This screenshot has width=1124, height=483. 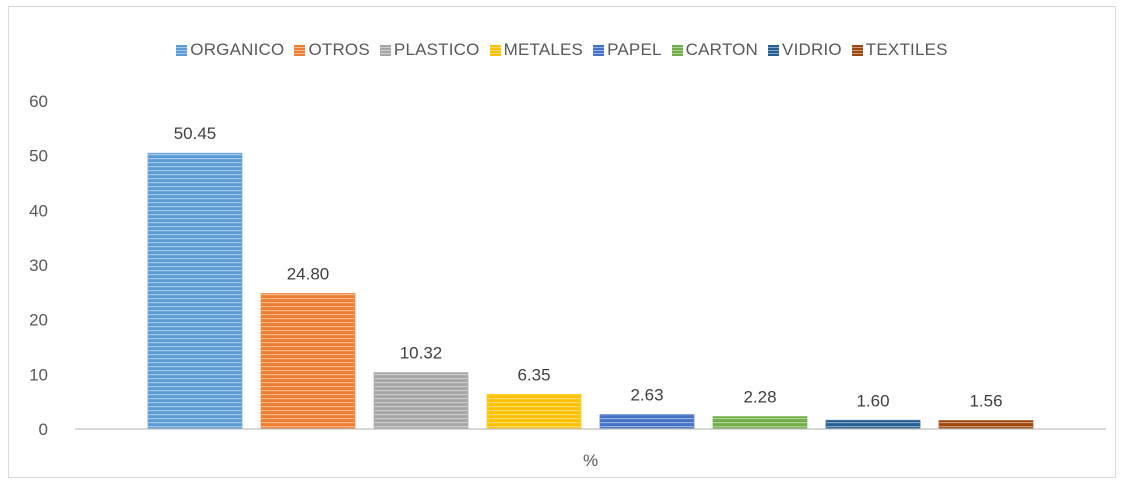 I want to click on legend-label: CARTON, so click(x=722, y=49).